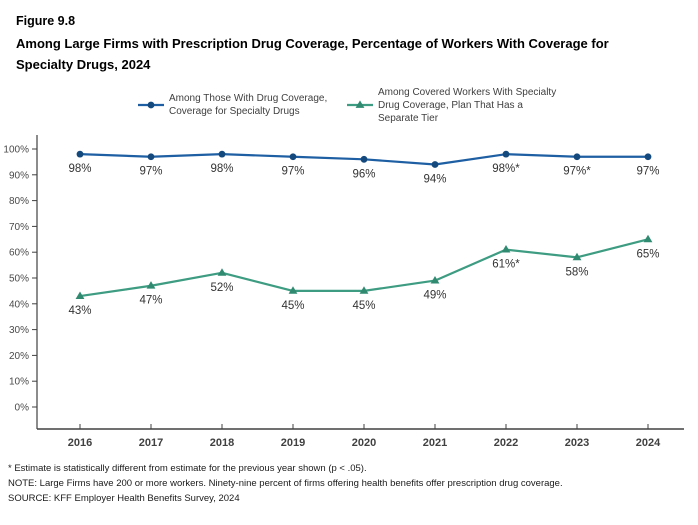 The height and width of the screenshot is (525, 698). What do you see at coordinates (576, 272) in the screenshot?
I see `data-point-label: 58%` at bounding box center [576, 272].